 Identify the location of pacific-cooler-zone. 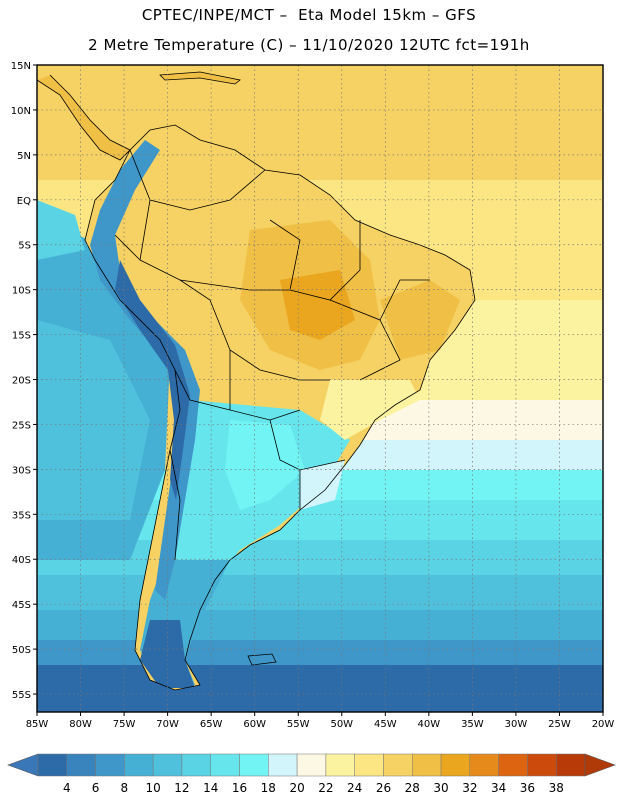
(93, 420).